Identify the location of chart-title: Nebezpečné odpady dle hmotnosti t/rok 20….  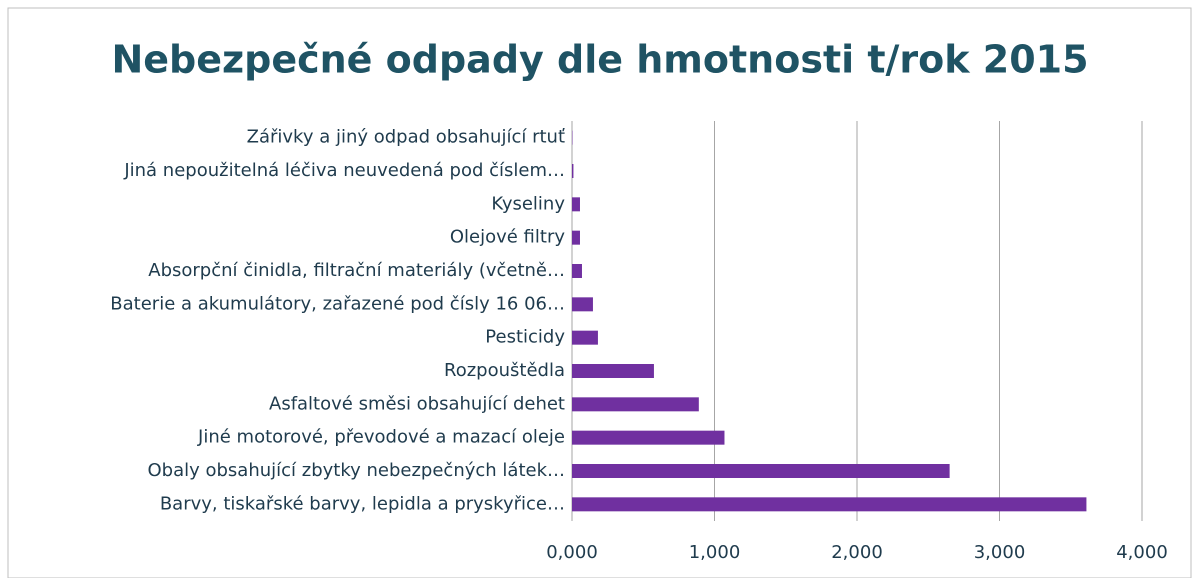
(599, 60).